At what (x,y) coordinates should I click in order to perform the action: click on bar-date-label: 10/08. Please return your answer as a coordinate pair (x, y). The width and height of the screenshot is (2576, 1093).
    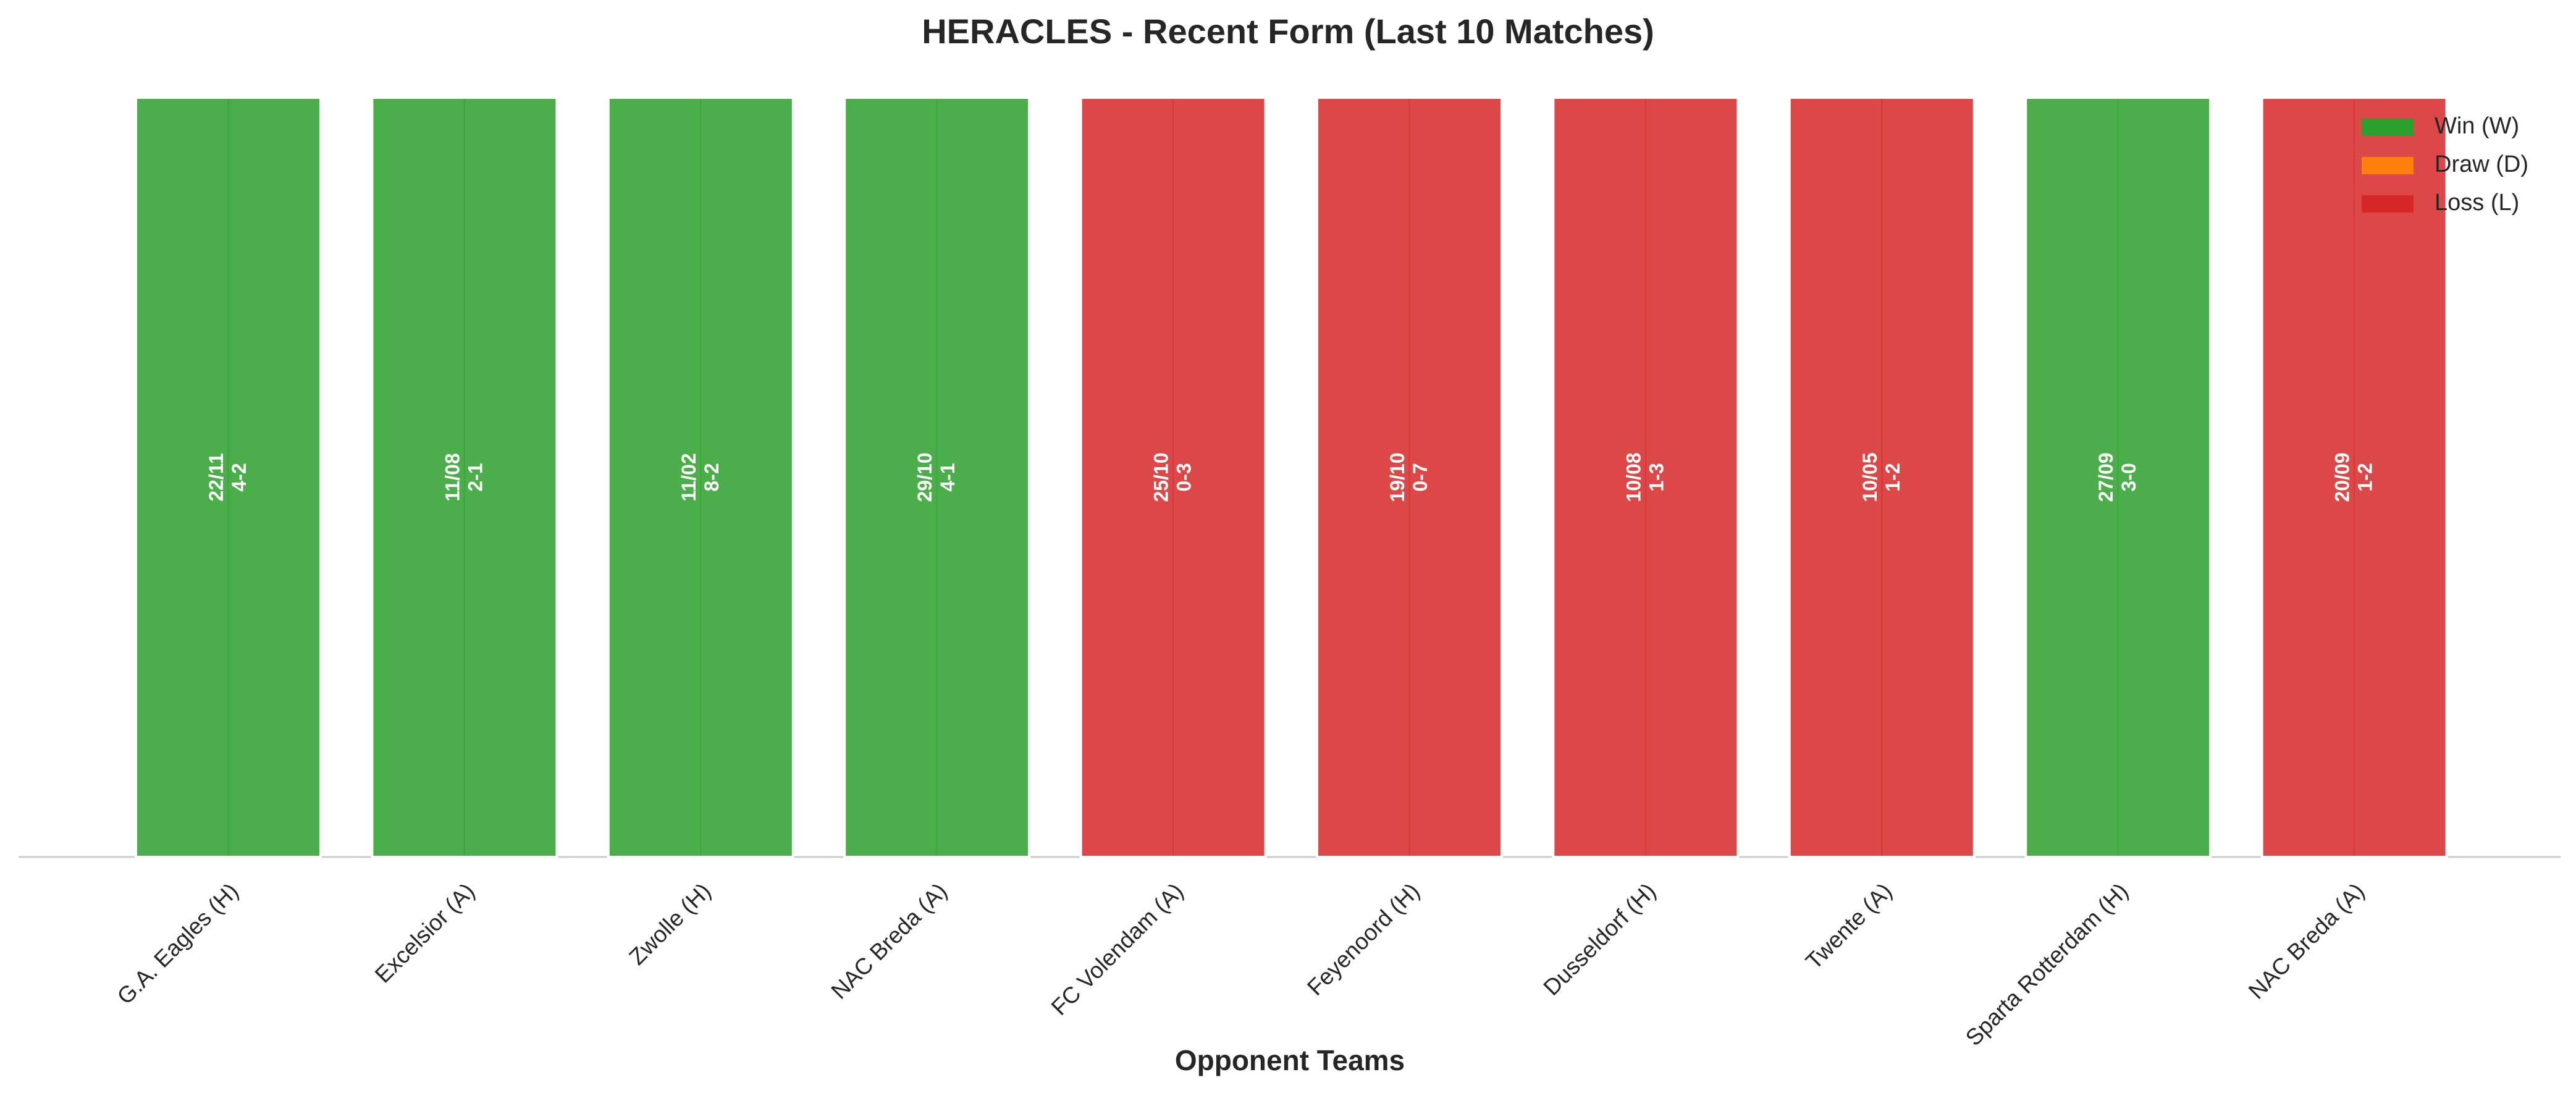
    Looking at the image, I should click on (1633, 477).